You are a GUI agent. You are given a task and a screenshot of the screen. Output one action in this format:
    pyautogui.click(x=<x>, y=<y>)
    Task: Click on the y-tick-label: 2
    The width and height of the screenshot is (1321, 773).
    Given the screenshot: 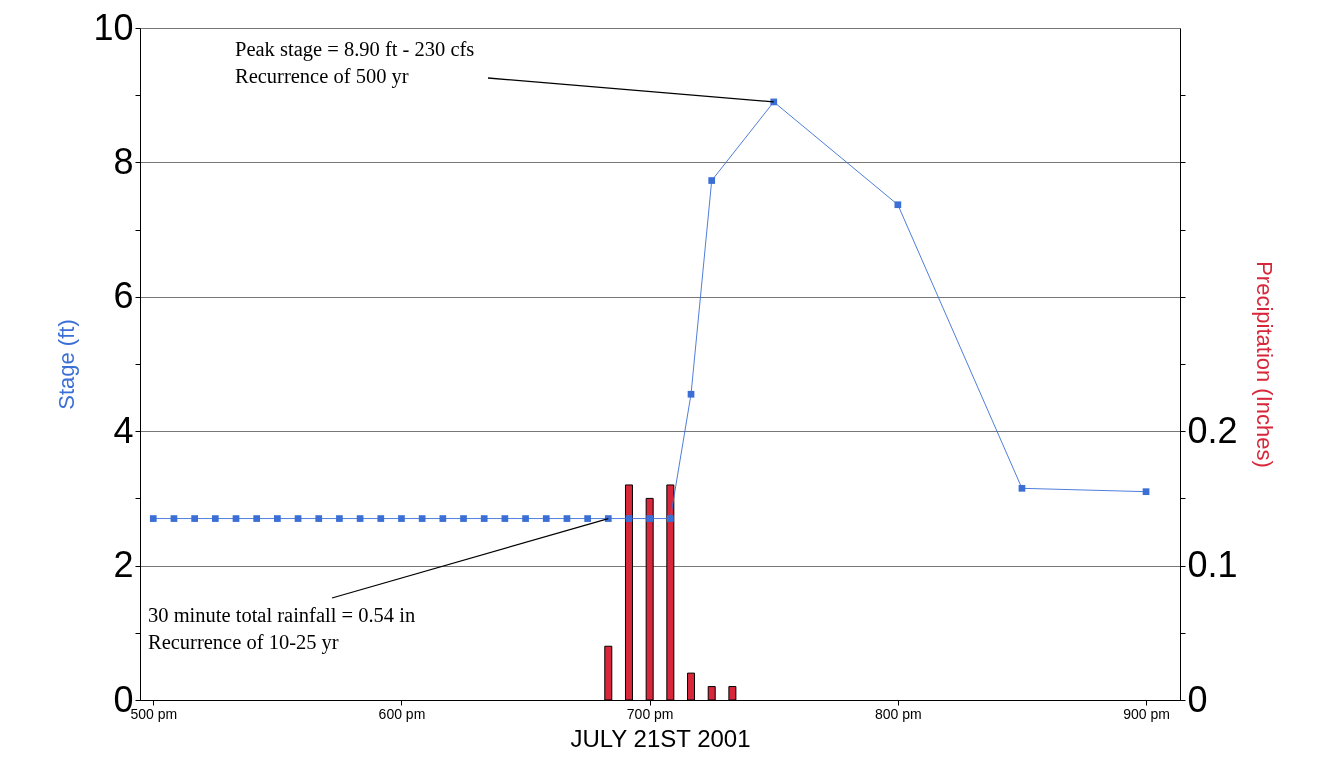 What is the action you would take?
    pyautogui.click(x=123, y=565)
    